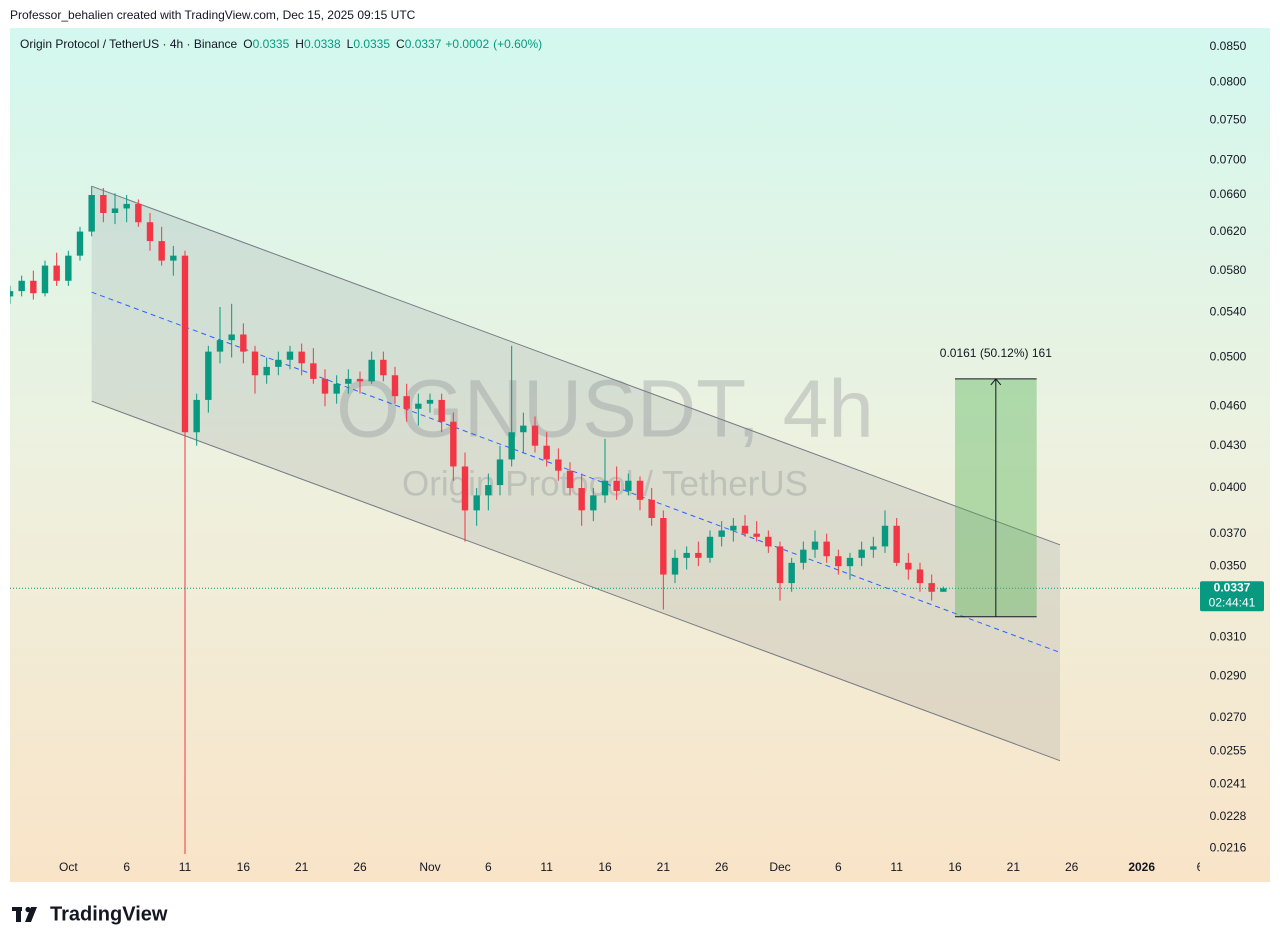 This screenshot has width=1280, height=946. I want to click on y-tick-label: 0.0700, so click(1228, 160).